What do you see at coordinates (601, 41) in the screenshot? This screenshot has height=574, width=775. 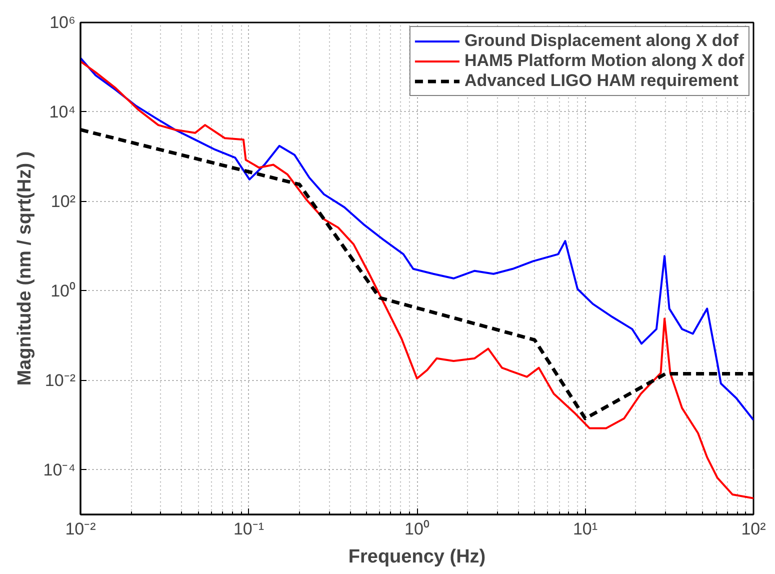 I see `legend-label: Ground Displacement along X dof` at bounding box center [601, 41].